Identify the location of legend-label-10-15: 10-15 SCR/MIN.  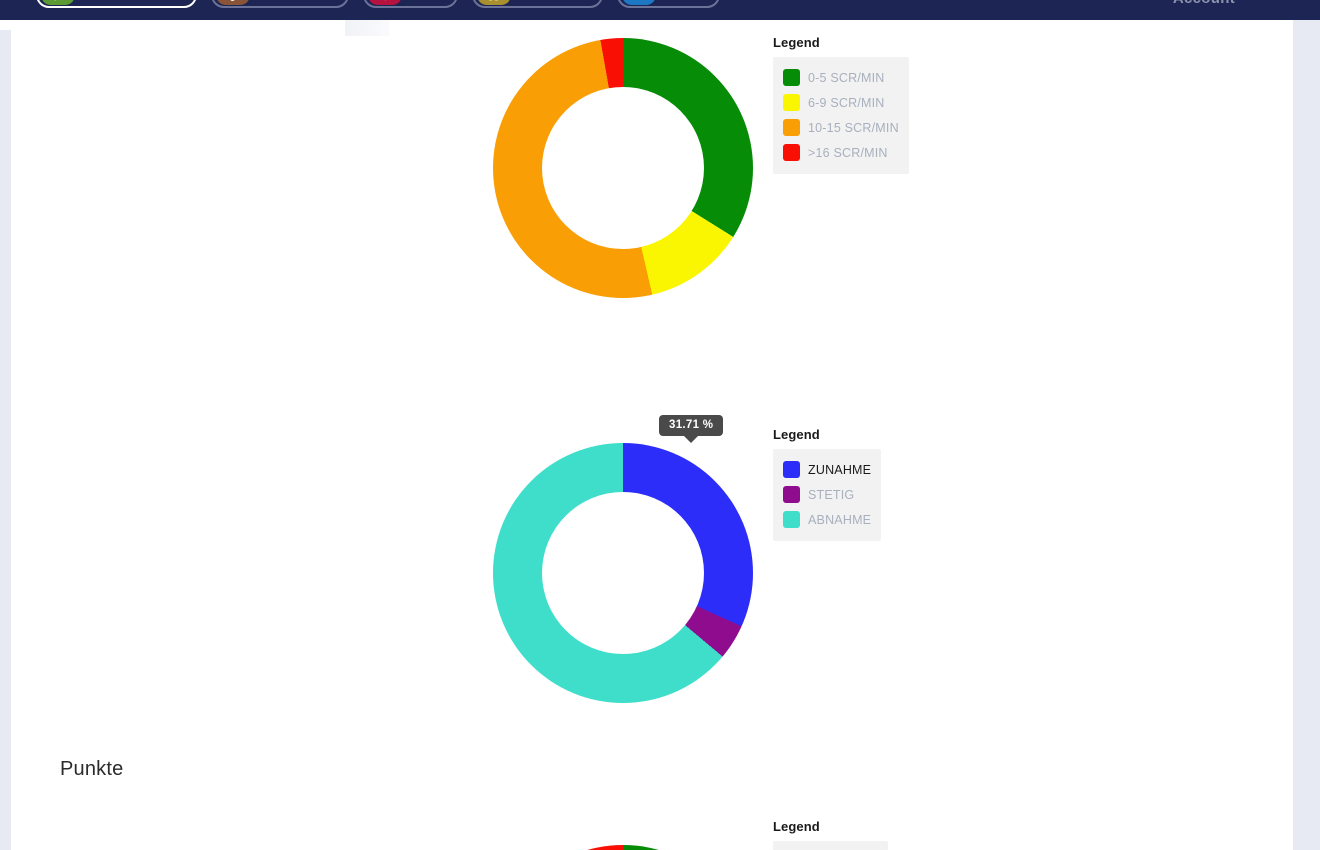
(853, 127).